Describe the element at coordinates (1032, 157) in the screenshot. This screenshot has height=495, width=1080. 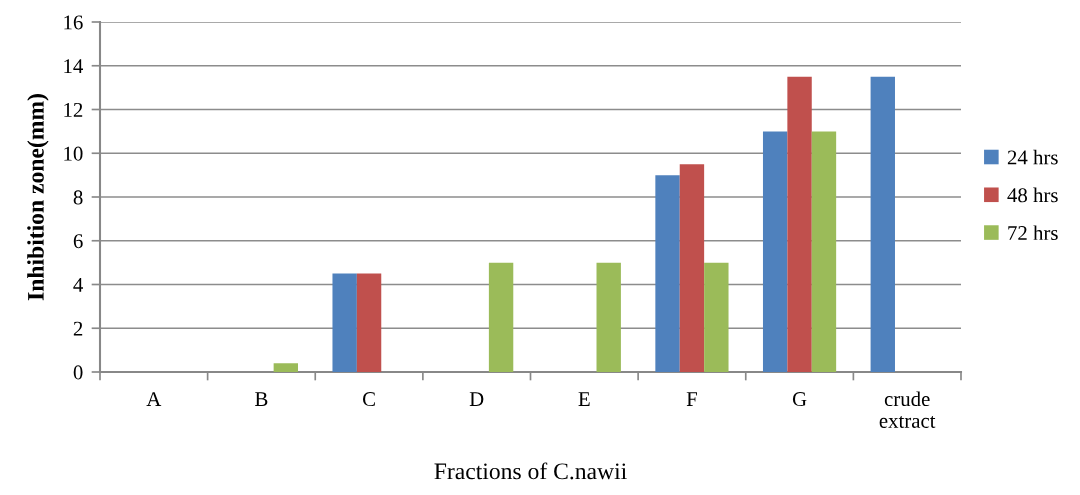
I see `legend-label: 24 hrs` at that location.